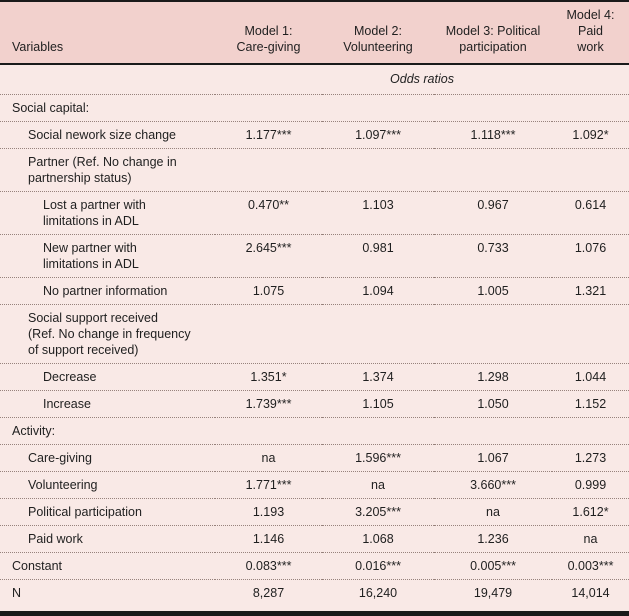  I want to click on row-label: Political participation, so click(107, 512).